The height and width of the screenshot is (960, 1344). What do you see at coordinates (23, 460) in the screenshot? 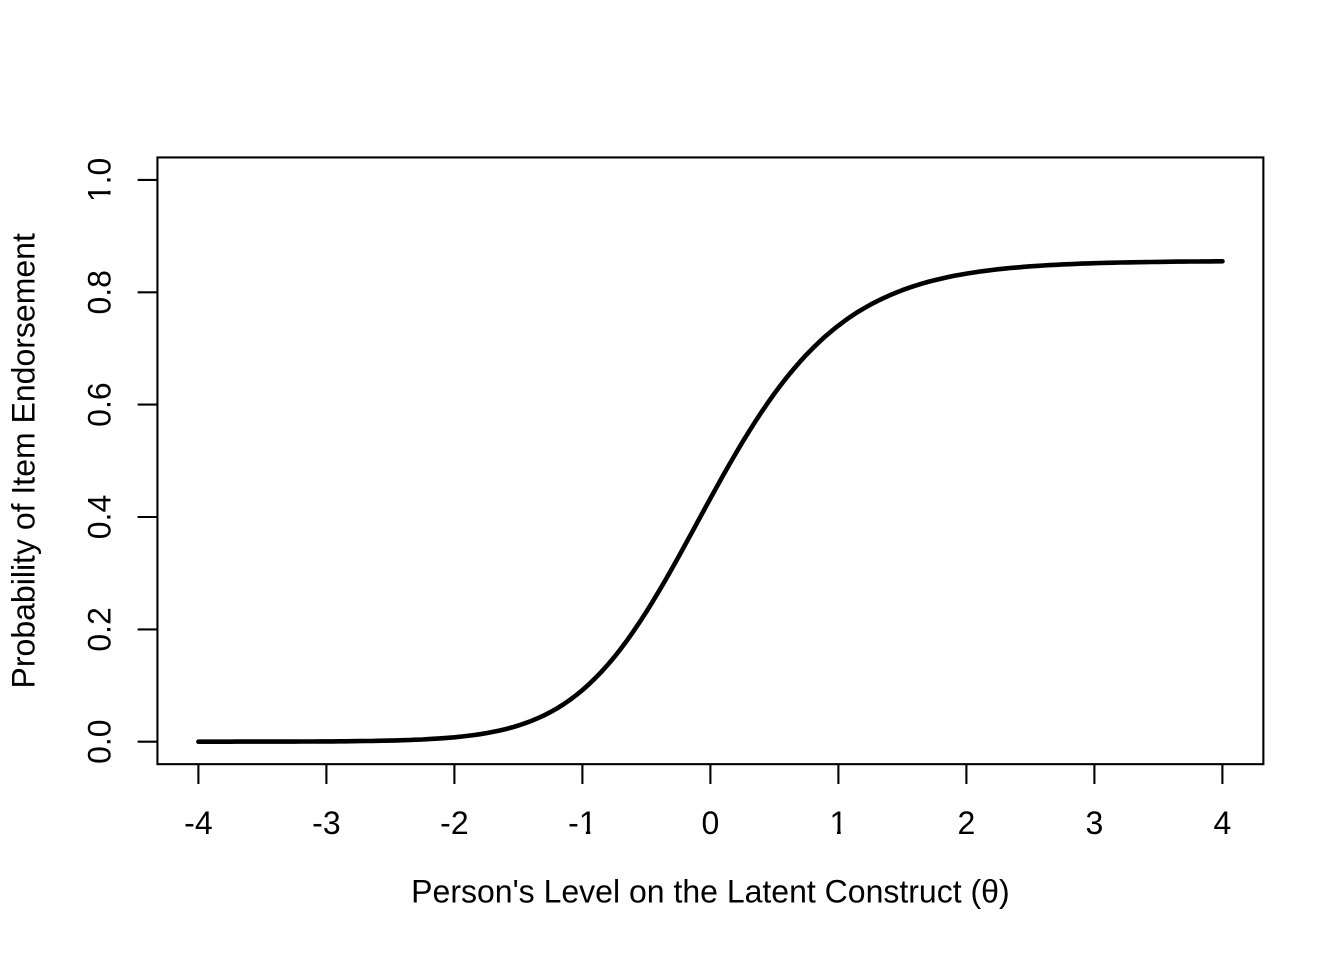
I see `svg-text:Probability of Item Endorsemen: Probability of Item Endorsement` at bounding box center [23, 460].